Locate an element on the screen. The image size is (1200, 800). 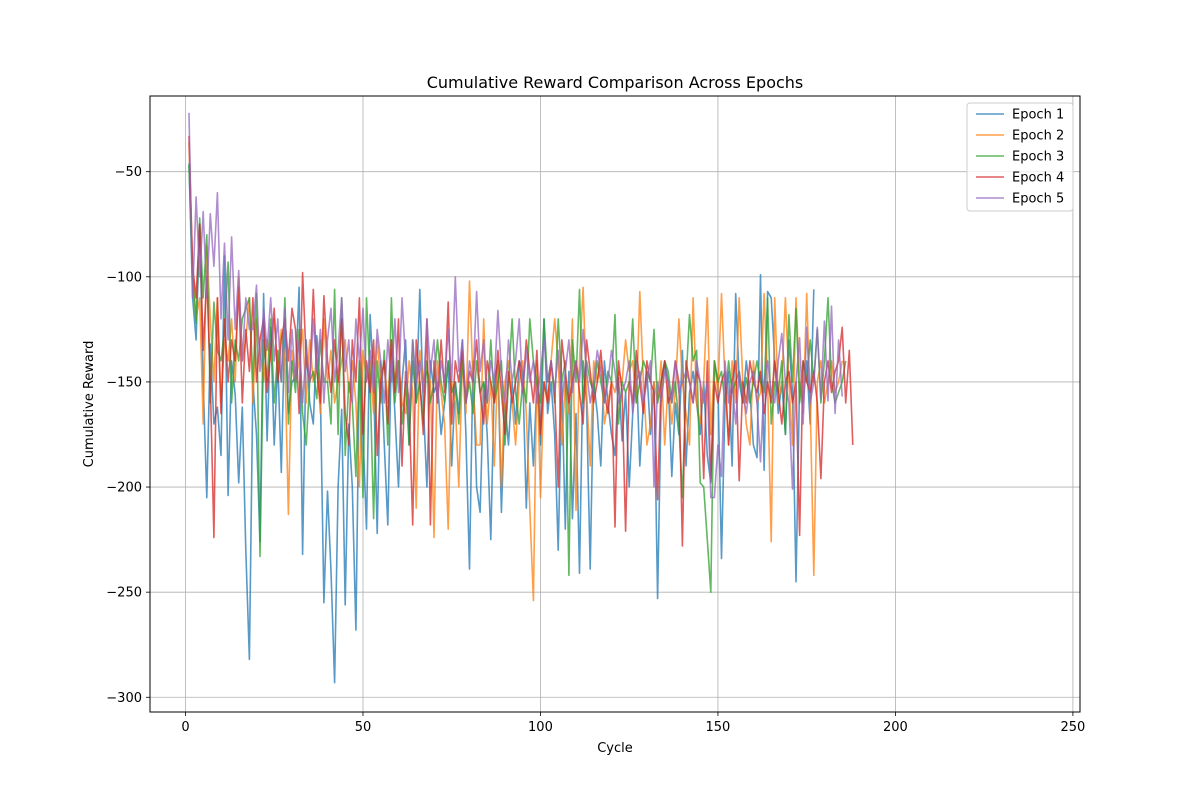
legend-label: Epoch 2 is located at coordinates (1038, 136).